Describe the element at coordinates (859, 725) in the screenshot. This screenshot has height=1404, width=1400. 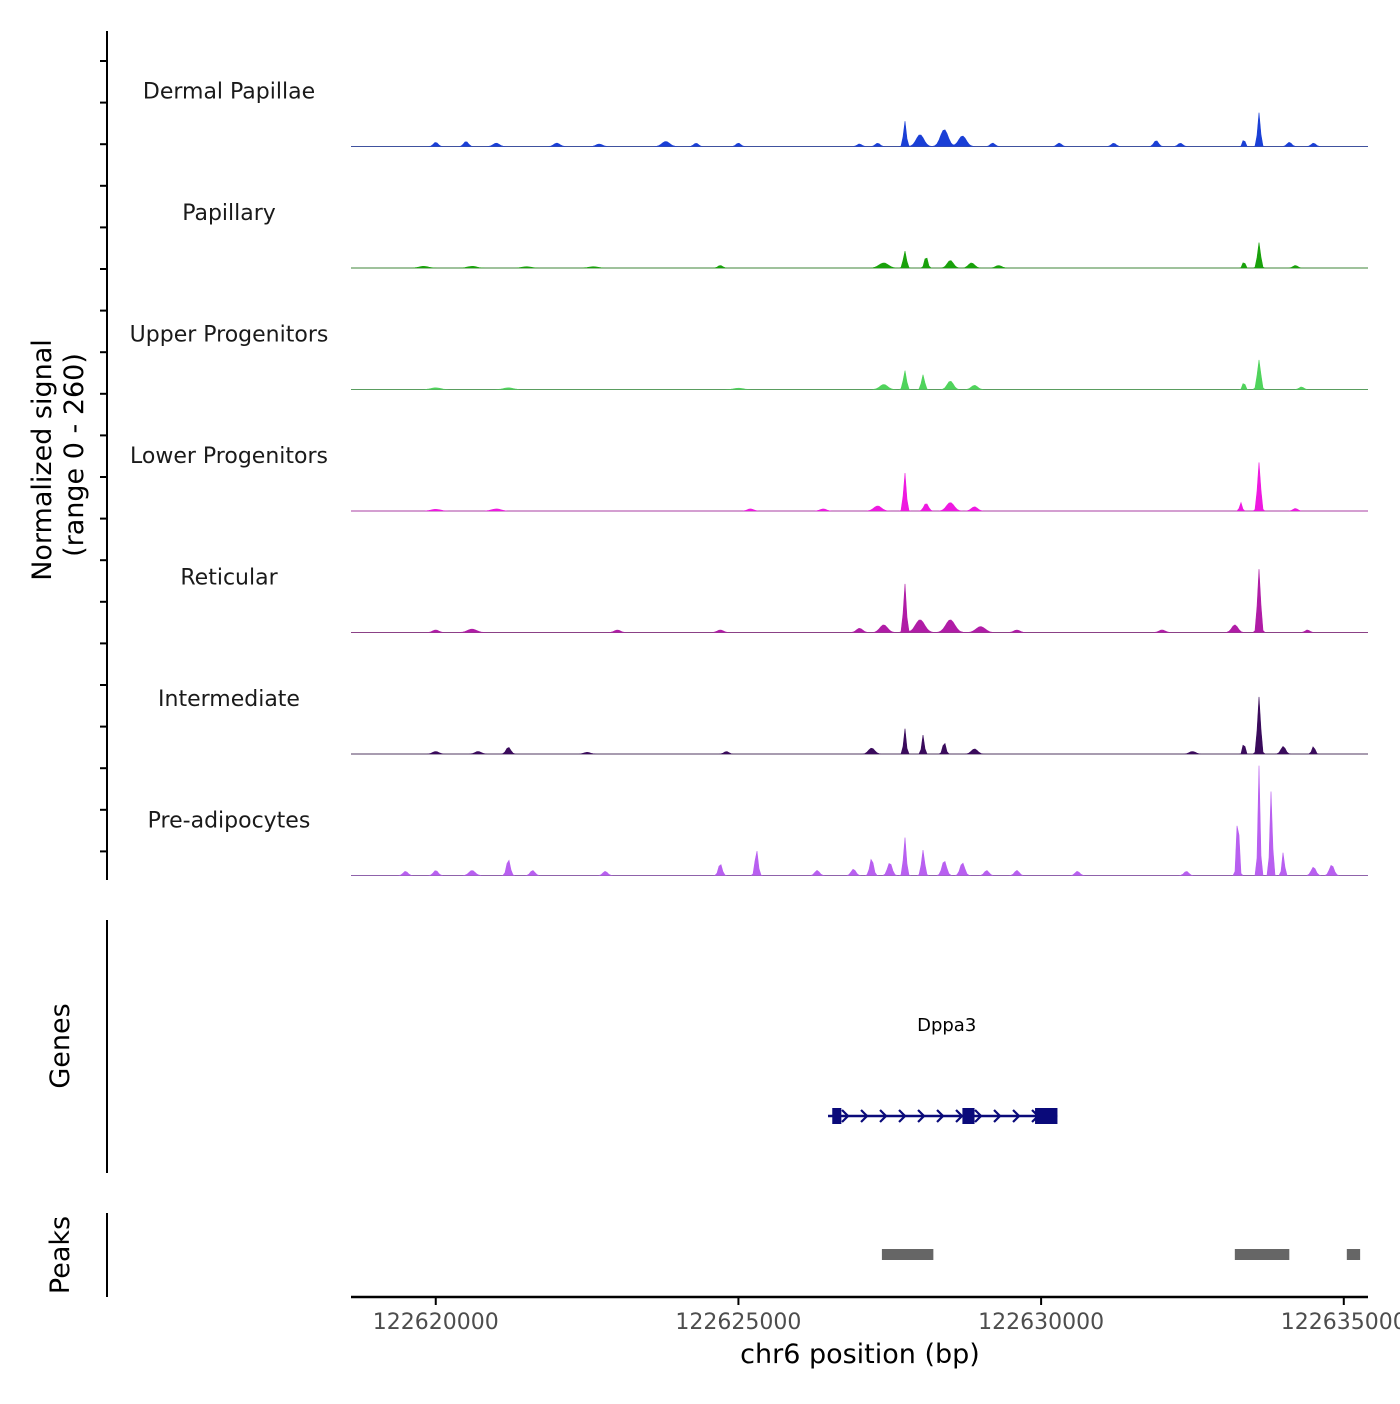
I see `coverage-area-intermediate` at that location.